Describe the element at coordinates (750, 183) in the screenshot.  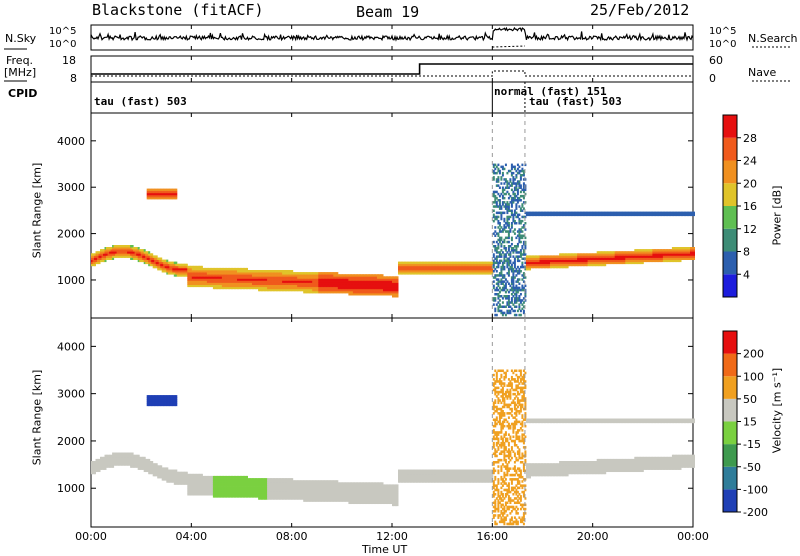
I see `colorbar-tick-label-power-4: 20` at that location.